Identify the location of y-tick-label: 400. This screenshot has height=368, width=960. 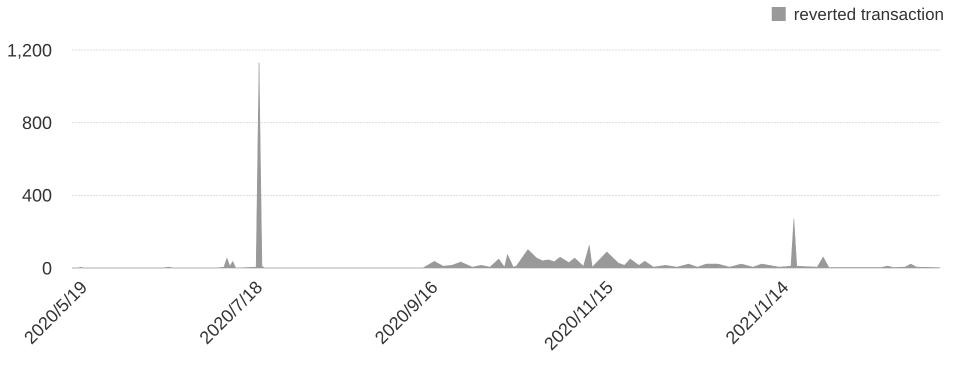
(37, 196).